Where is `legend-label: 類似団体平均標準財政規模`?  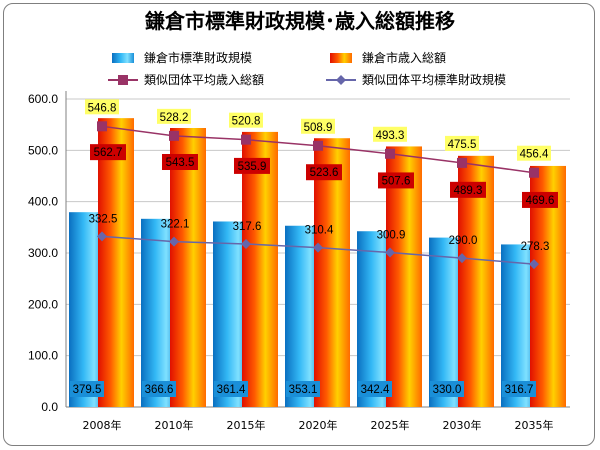 legend-label: 類似団体平均標準財政規模 is located at coordinates (434, 79).